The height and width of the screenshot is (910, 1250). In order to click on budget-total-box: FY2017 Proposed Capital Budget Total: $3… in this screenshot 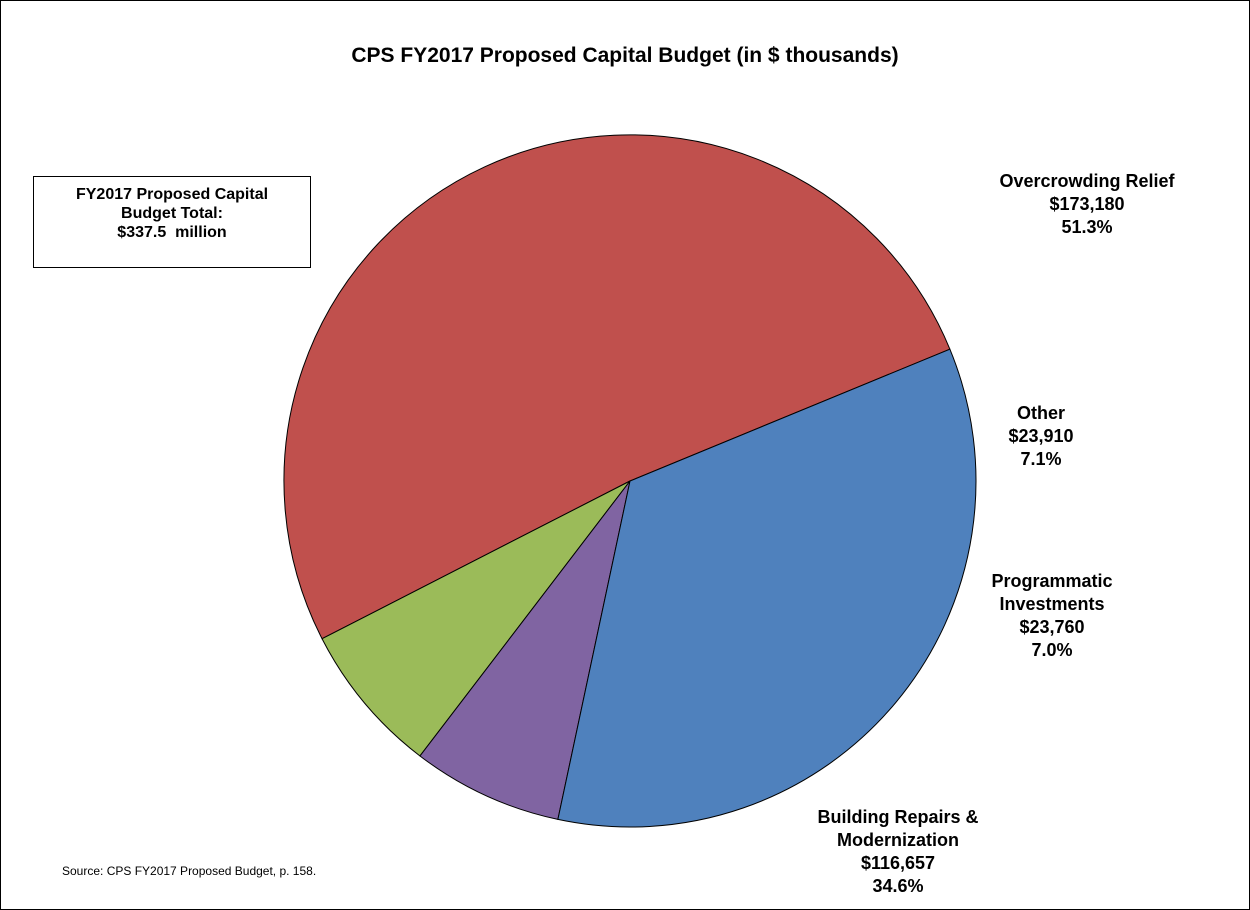, I will do `click(172, 222)`.